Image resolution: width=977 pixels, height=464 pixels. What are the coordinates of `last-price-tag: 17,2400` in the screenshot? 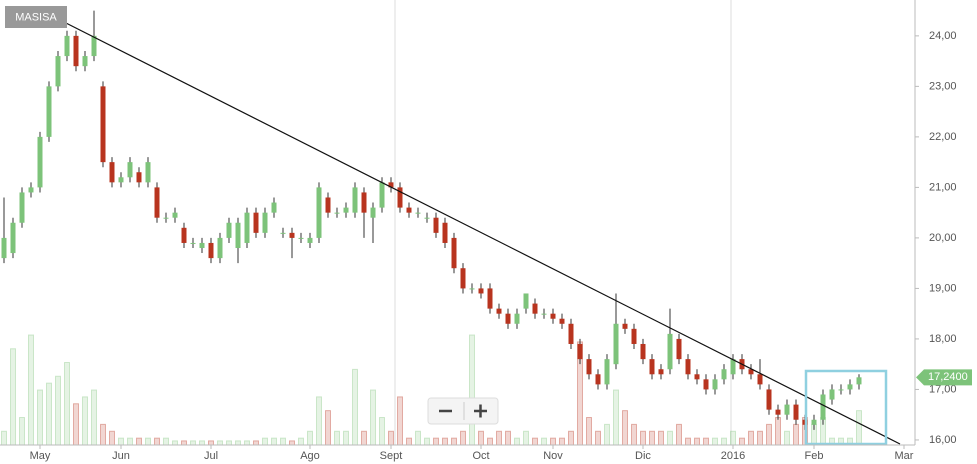 It's located at (944, 377).